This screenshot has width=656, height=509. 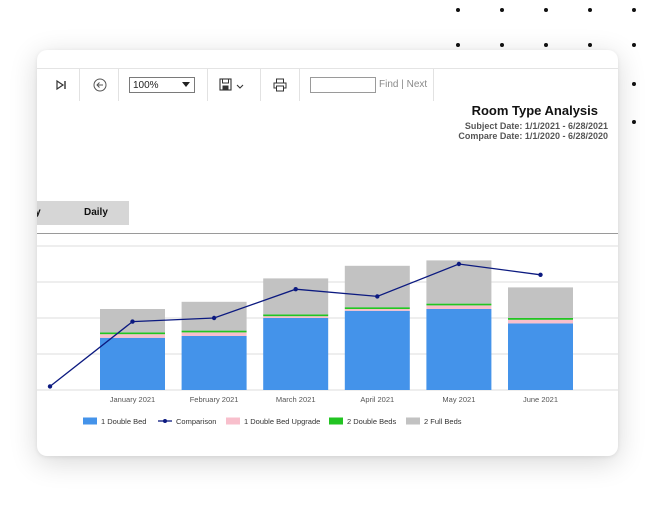 I want to click on save-button, so click(x=233, y=85).